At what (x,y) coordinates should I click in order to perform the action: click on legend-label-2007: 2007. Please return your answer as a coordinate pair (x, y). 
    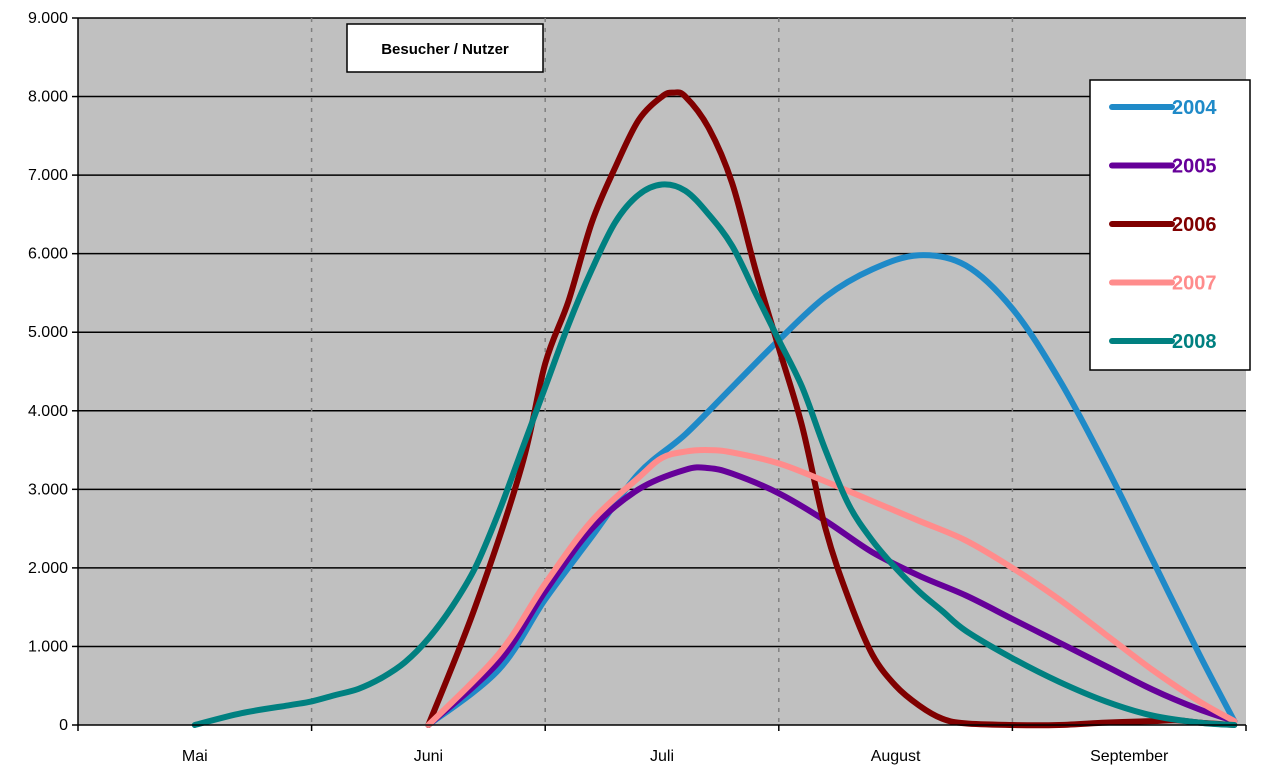
    Looking at the image, I should click on (1194, 284).